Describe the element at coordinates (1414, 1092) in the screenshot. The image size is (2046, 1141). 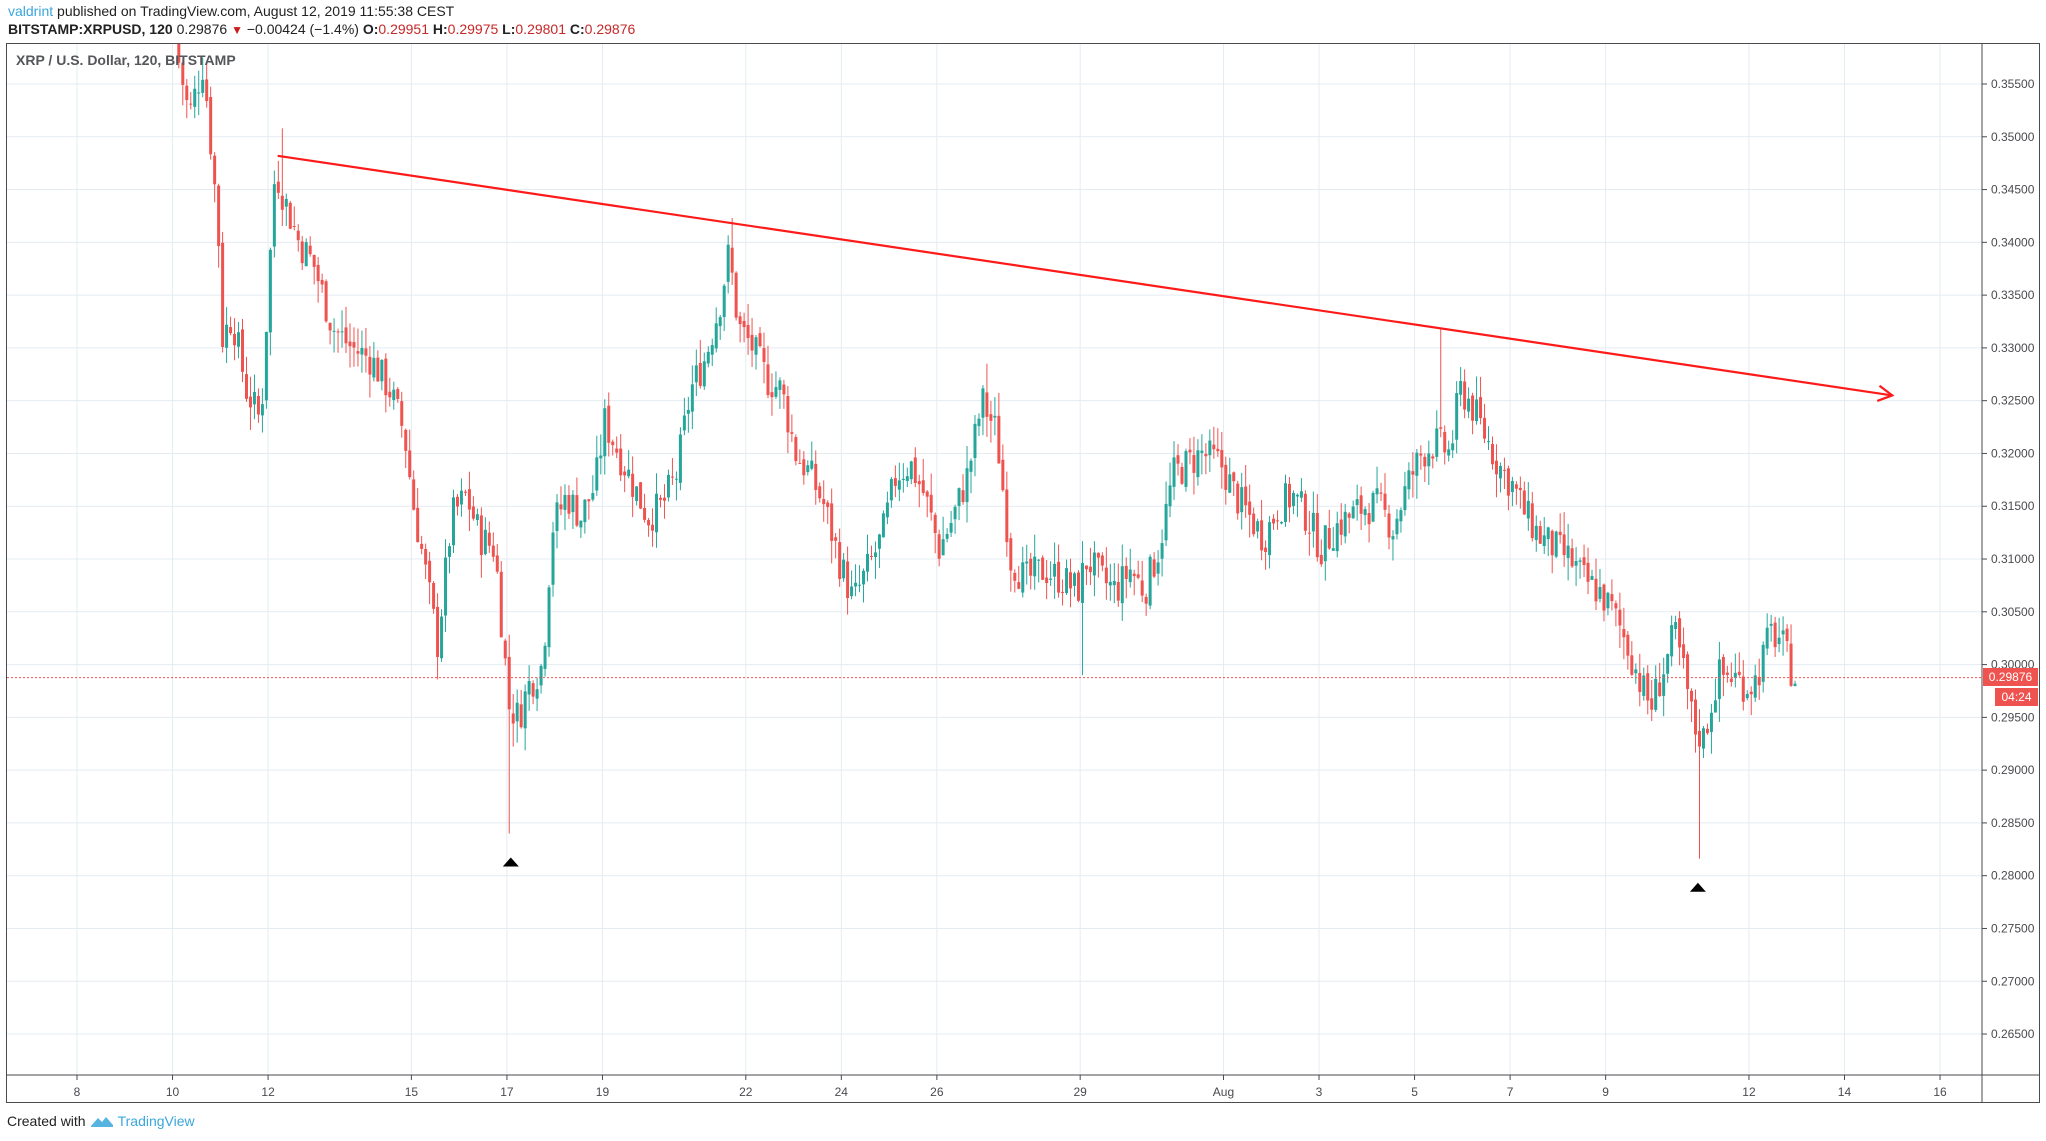
I see `x-tick-label: 5` at that location.